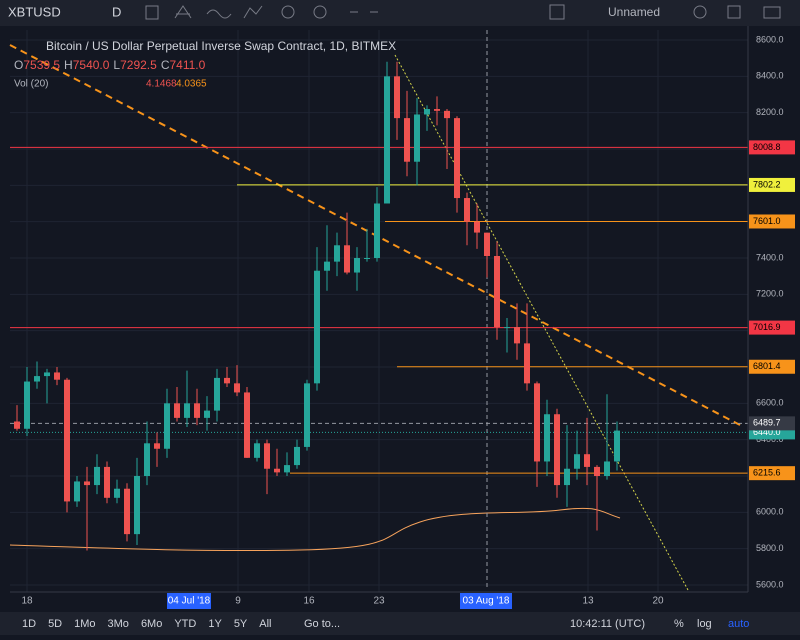 The width and height of the screenshot is (800, 640). What do you see at coordinates (189, 601) in the screenshot?
I see `x-highlight-label: 04 Jul '18` at bounding box center [189, 601].